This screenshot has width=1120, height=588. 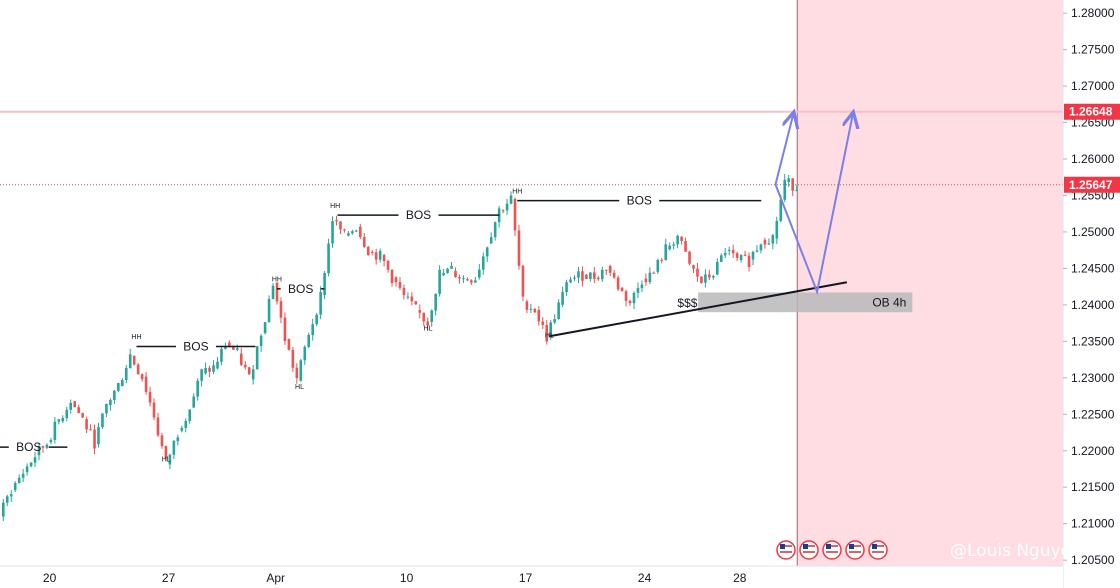 I want to click on projection-arrow-long, so click(x=813, y=205).